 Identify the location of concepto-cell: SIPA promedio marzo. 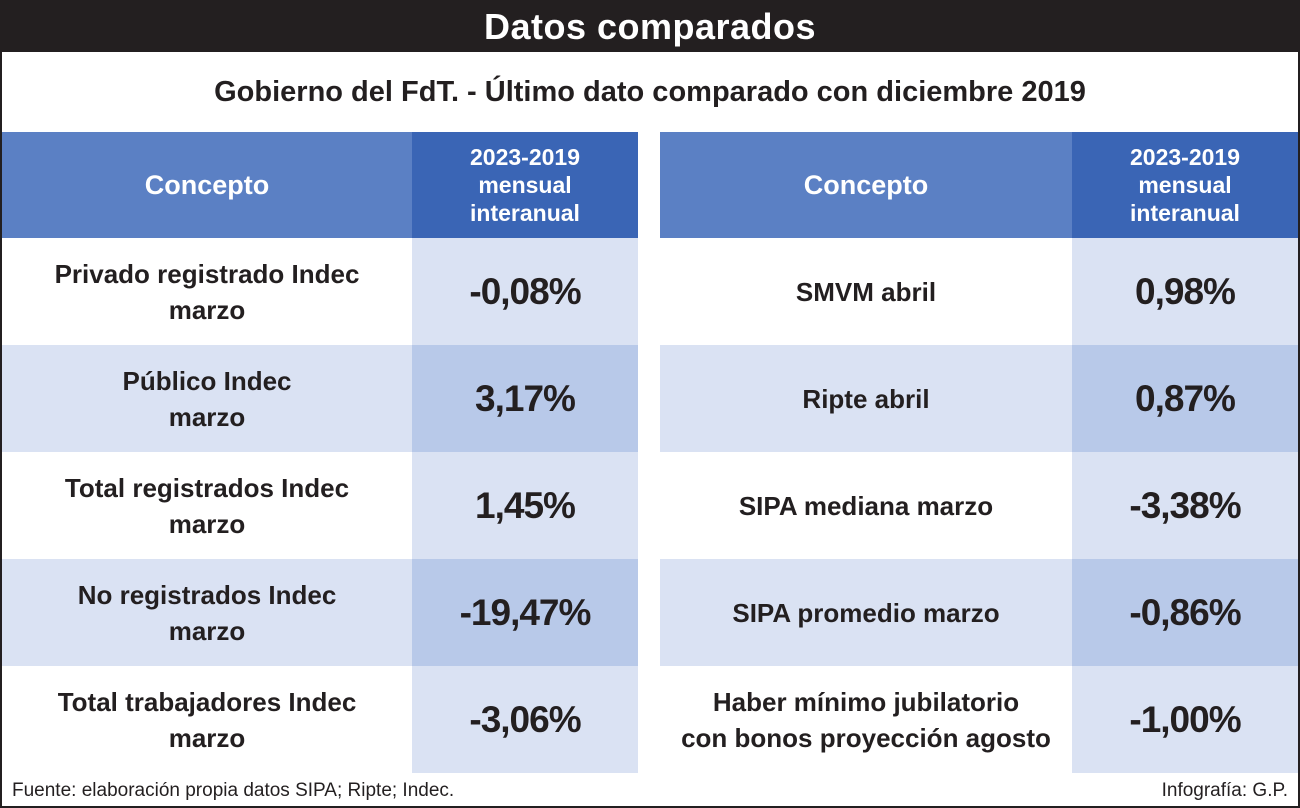
(866, 612).